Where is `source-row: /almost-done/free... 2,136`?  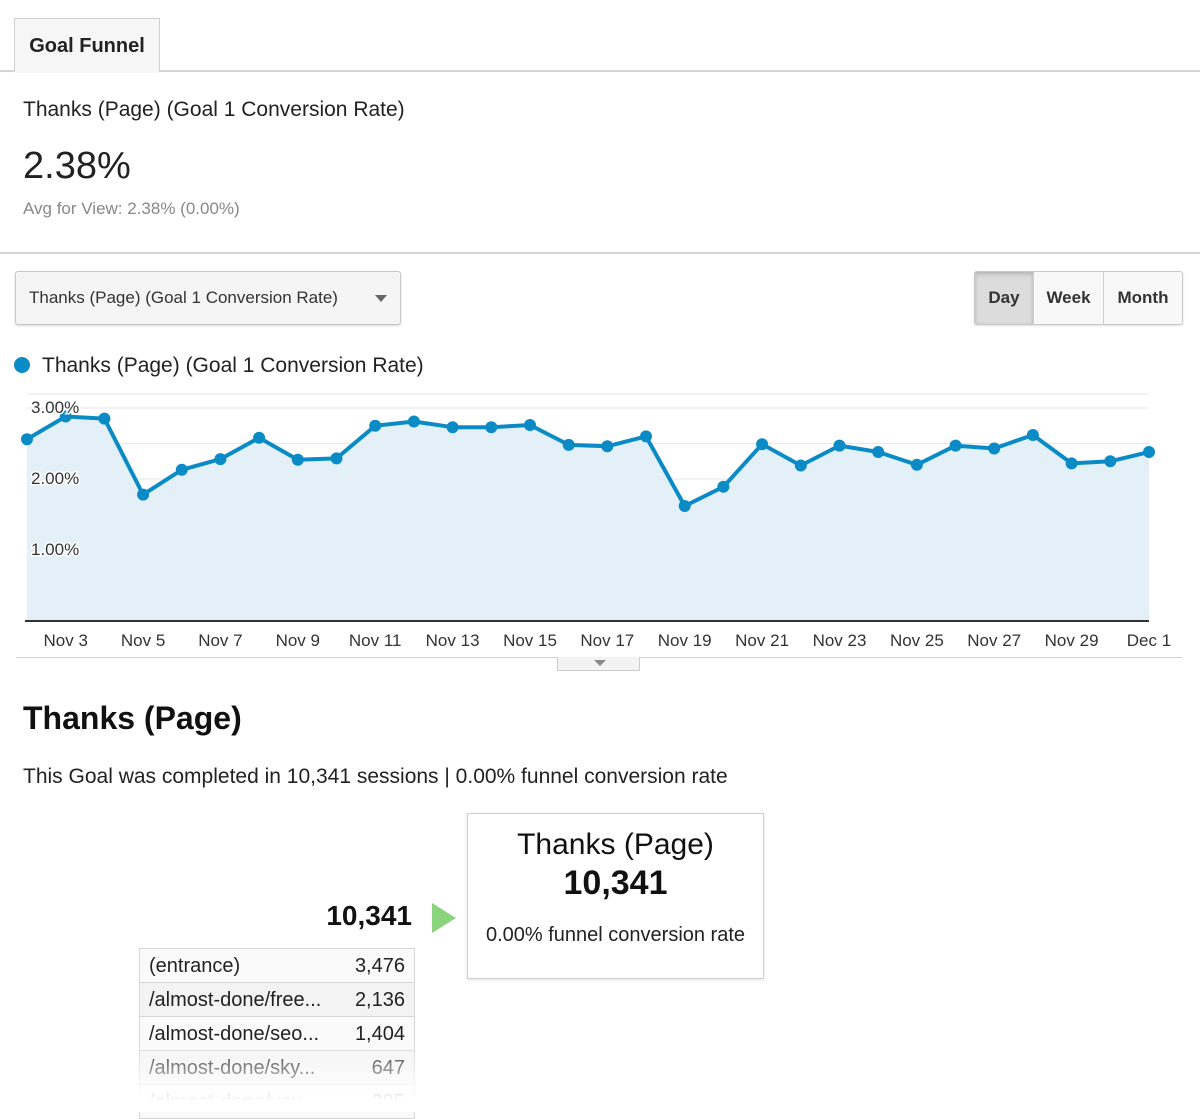 source-row: /almost-done/free... 2,136 is located at coordinates (277, 1000).